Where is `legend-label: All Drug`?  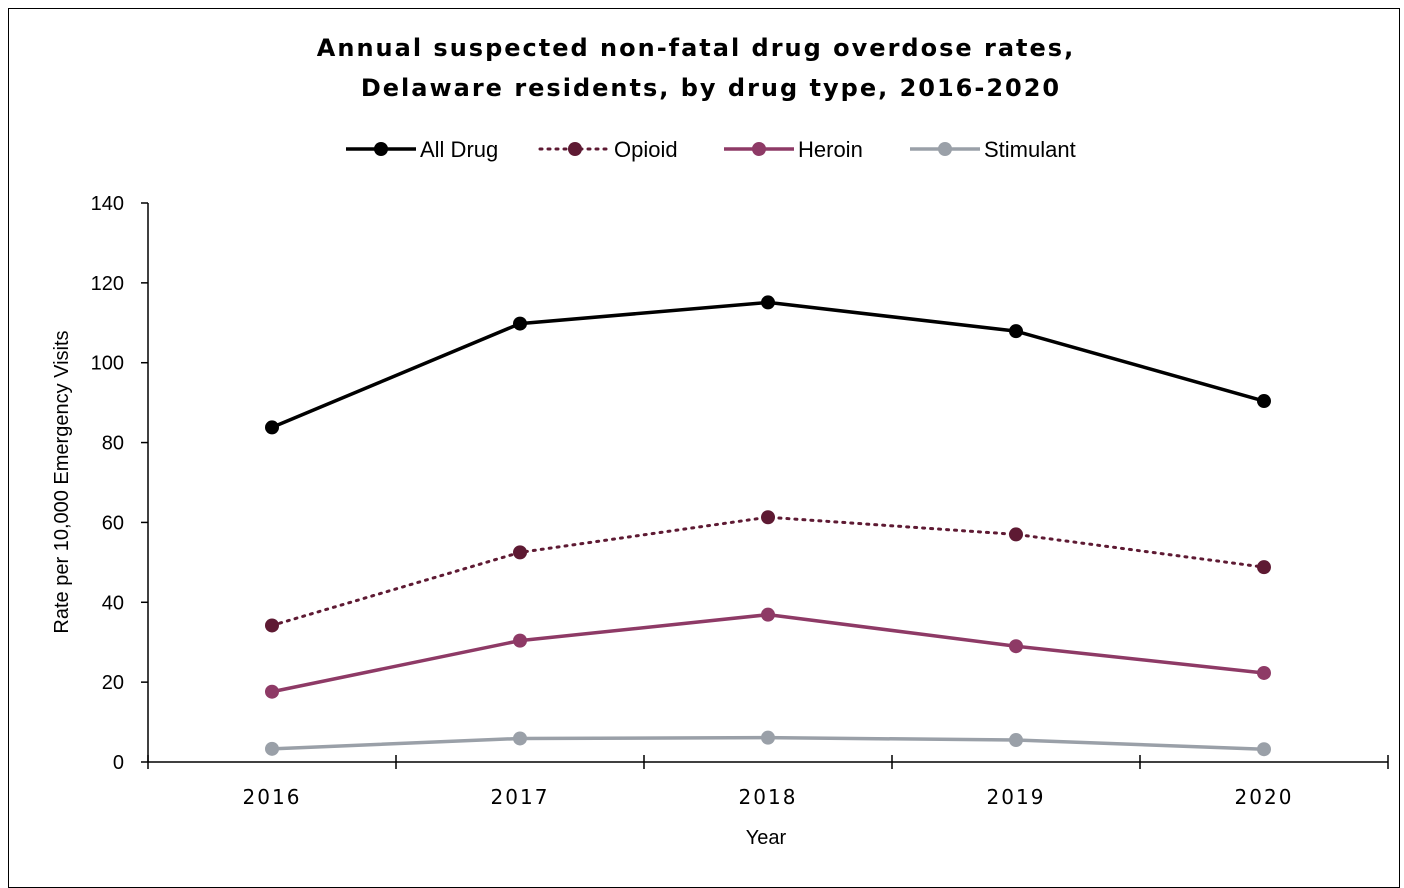 legend-label: All Drug is located at coordinates (459, 149).